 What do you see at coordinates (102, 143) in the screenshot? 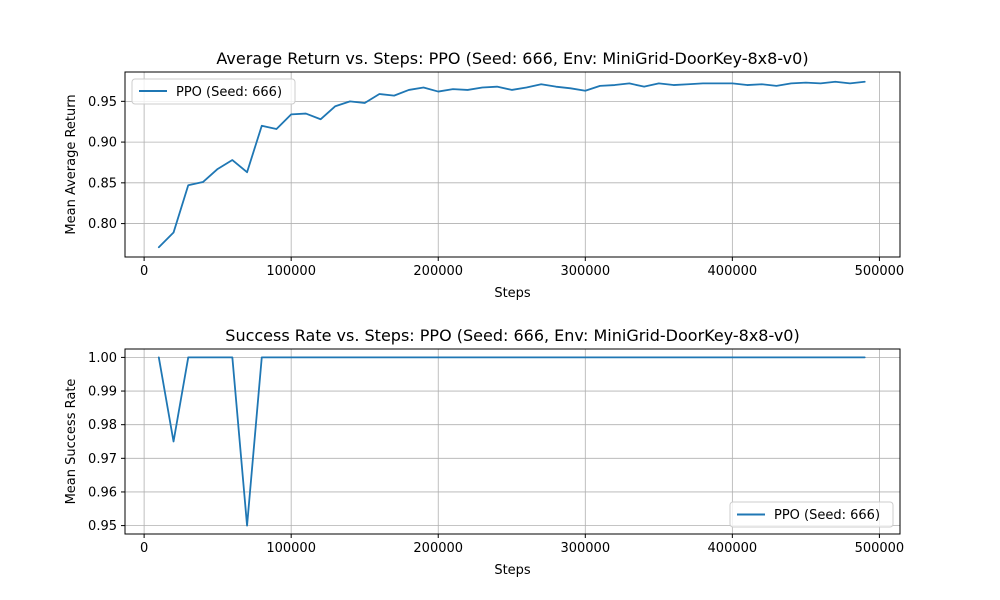
I see `y-tick-label: 0.90` at bounding box center [102, 143].